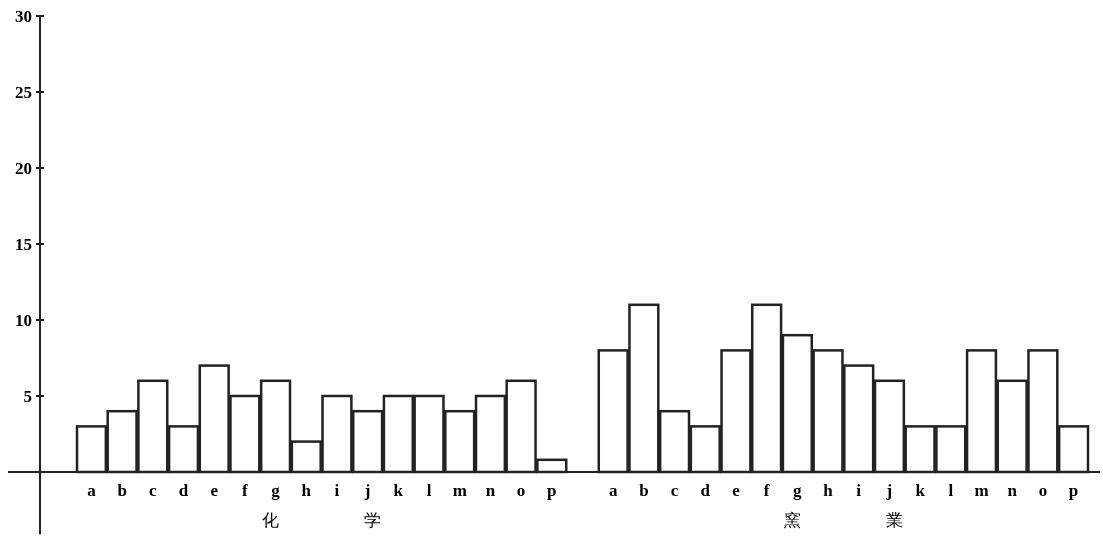  I want to click on annotation: 化 学, so click(322, 520).